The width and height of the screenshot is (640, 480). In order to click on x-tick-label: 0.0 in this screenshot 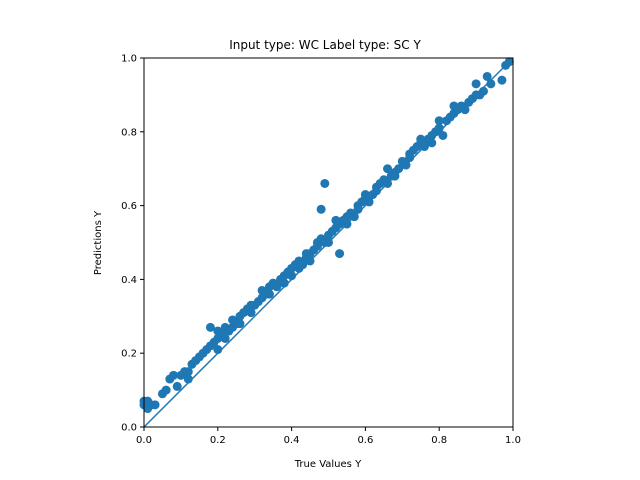, I will do `click(144, 440)`.